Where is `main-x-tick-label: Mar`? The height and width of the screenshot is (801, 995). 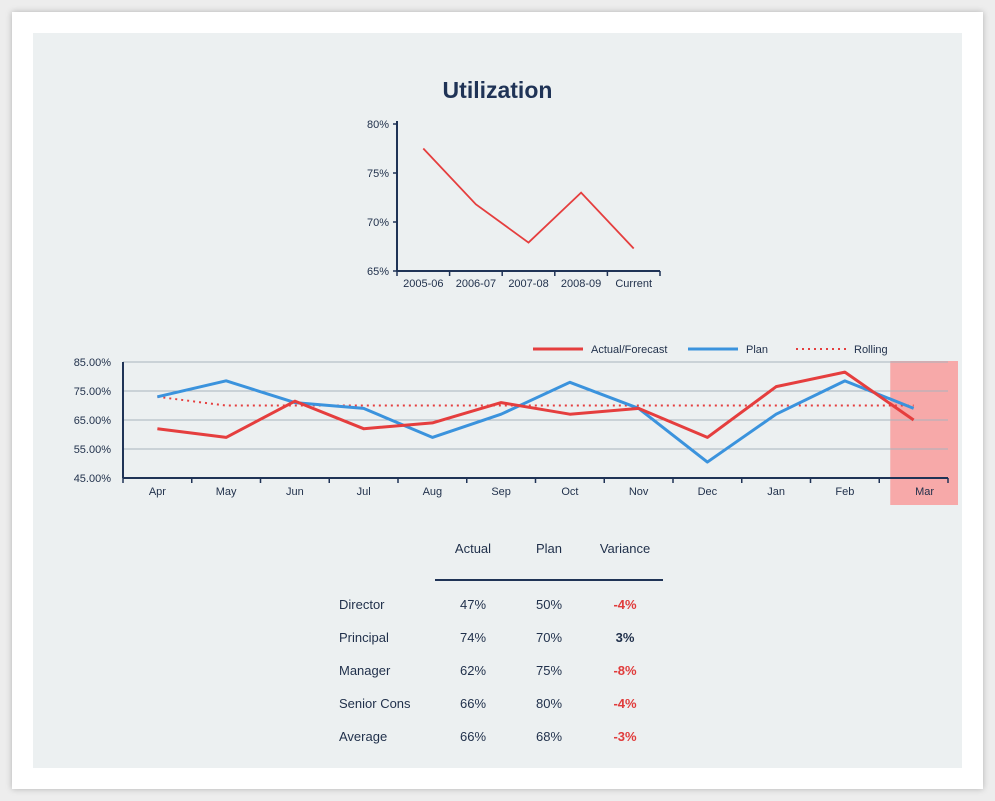
main-x-tick-label: Mar is located at coordinates (924, 492).